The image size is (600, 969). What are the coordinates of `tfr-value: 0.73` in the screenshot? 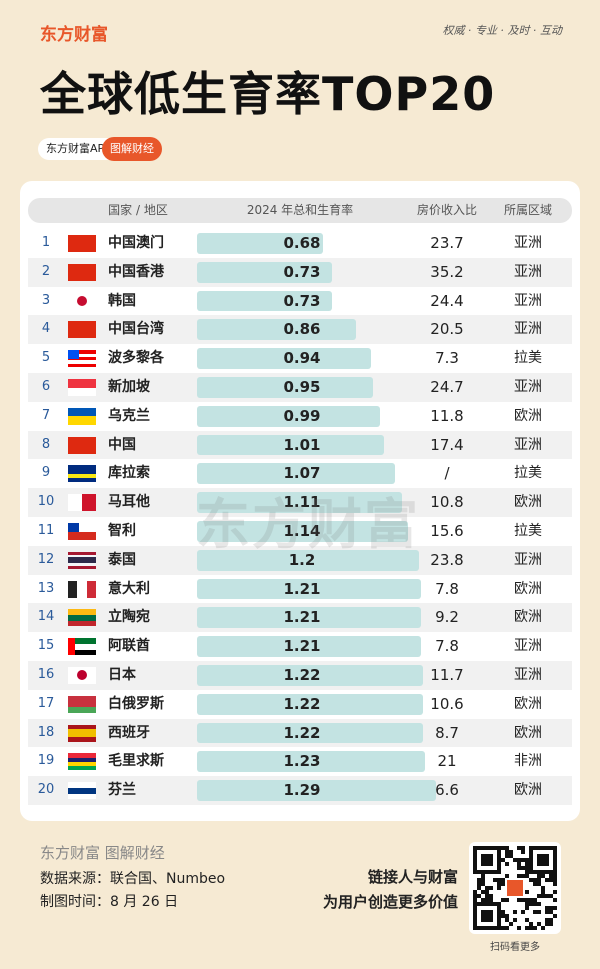 It's located at (302, 300).